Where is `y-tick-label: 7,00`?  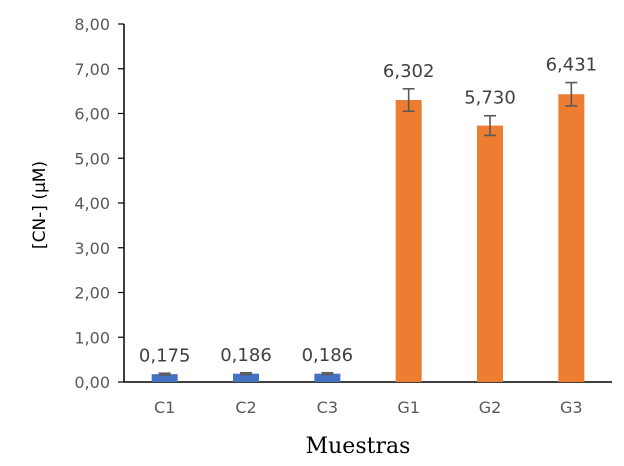
y-tick-label: 7,00 is located at coordinates (92, 69).